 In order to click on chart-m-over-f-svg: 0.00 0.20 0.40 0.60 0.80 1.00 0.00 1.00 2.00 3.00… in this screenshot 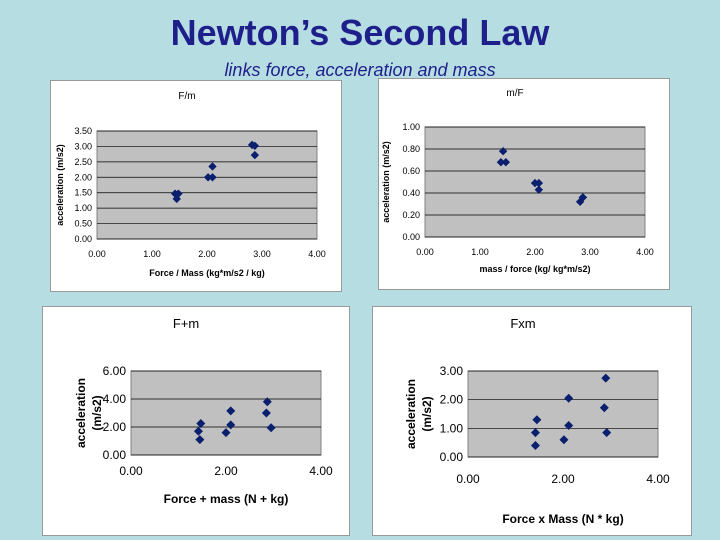, I will do `click(517, 181)`.